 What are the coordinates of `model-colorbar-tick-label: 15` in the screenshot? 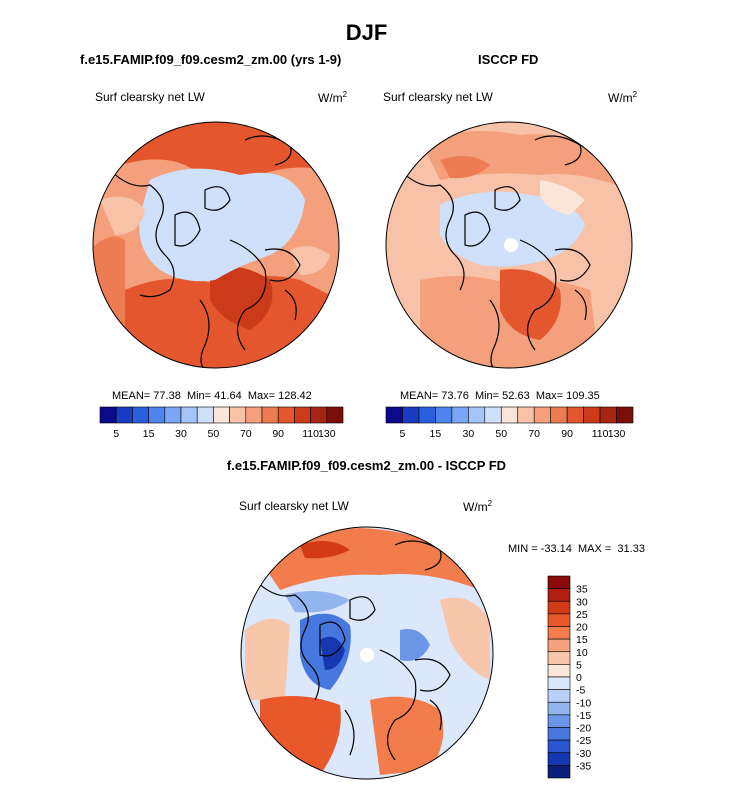 It's located at (149, 434).